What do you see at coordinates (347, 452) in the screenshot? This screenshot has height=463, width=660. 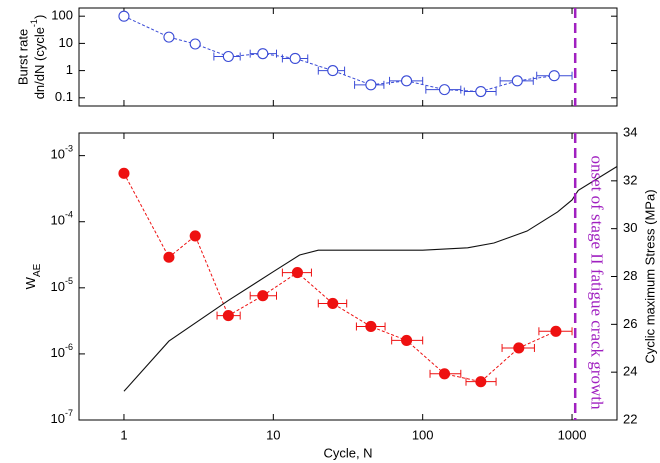 I see `x-axis-label: Cycle, N` at bounding box center [347, 452].